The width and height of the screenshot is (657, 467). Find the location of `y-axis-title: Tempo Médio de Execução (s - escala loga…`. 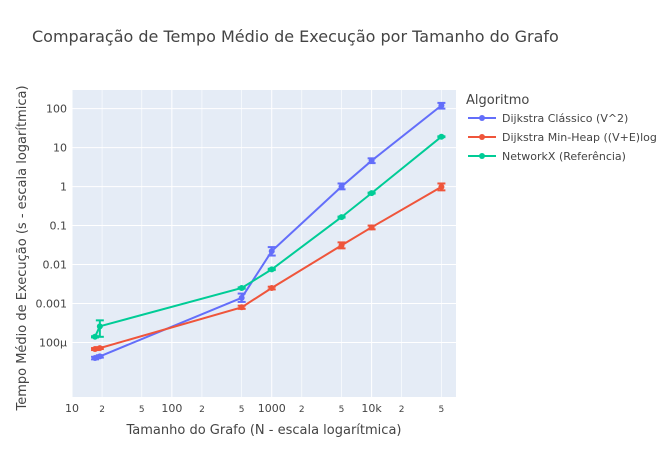

y-axis-title: Tempo Médio de Execução (s - escala loga… is located at coordinates (22, 248).